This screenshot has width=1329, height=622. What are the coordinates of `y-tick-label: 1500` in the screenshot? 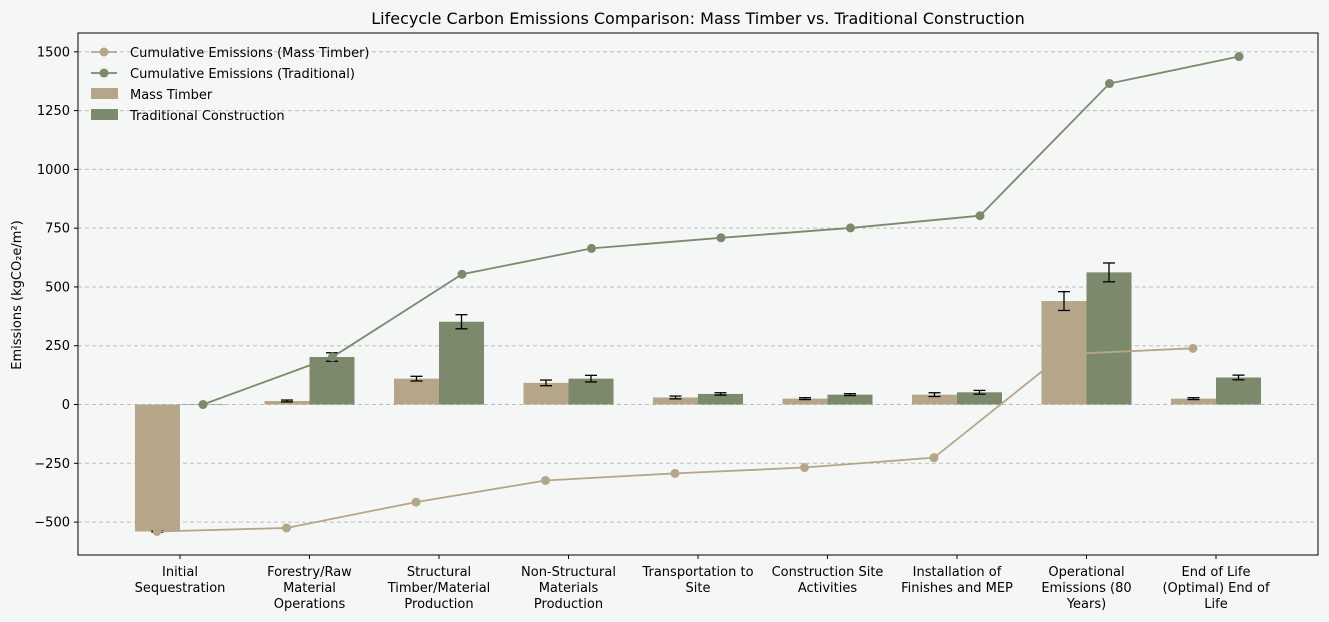 It's located at (53, 52).